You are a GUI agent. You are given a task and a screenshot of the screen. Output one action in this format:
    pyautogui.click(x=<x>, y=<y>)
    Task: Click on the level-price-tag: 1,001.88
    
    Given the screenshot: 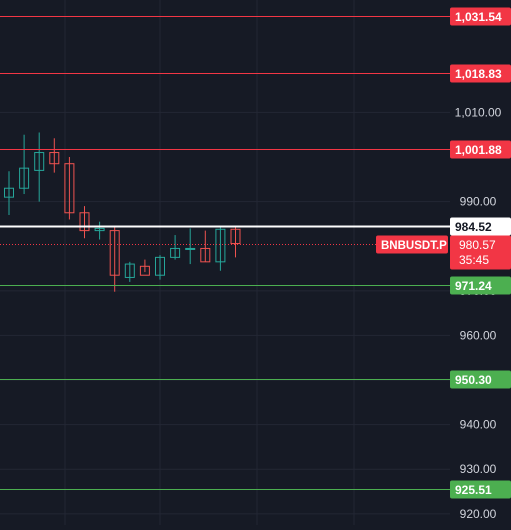 What is the action you would take?
    pyautogui.click(x=480, y=149)
    